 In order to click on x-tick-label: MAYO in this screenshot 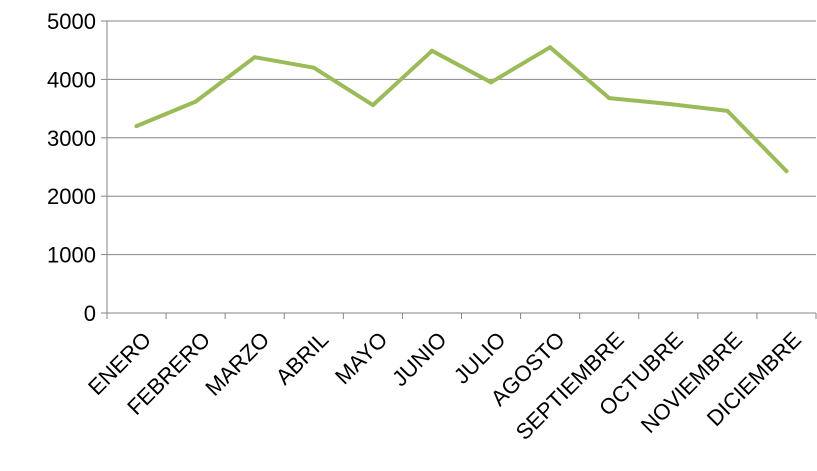, I will do `click(361, 358)`.